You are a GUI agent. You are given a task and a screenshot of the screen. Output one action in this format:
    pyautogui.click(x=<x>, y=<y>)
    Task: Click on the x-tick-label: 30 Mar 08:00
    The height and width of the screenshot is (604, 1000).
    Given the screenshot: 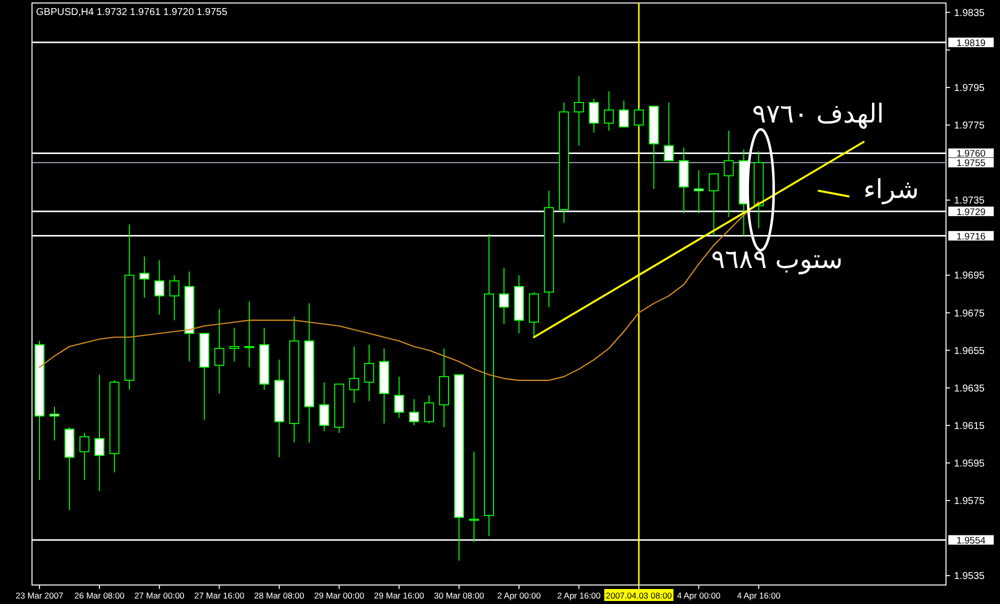 What is the action you would take?
    pyautogui.click(x=459, y=595)
    